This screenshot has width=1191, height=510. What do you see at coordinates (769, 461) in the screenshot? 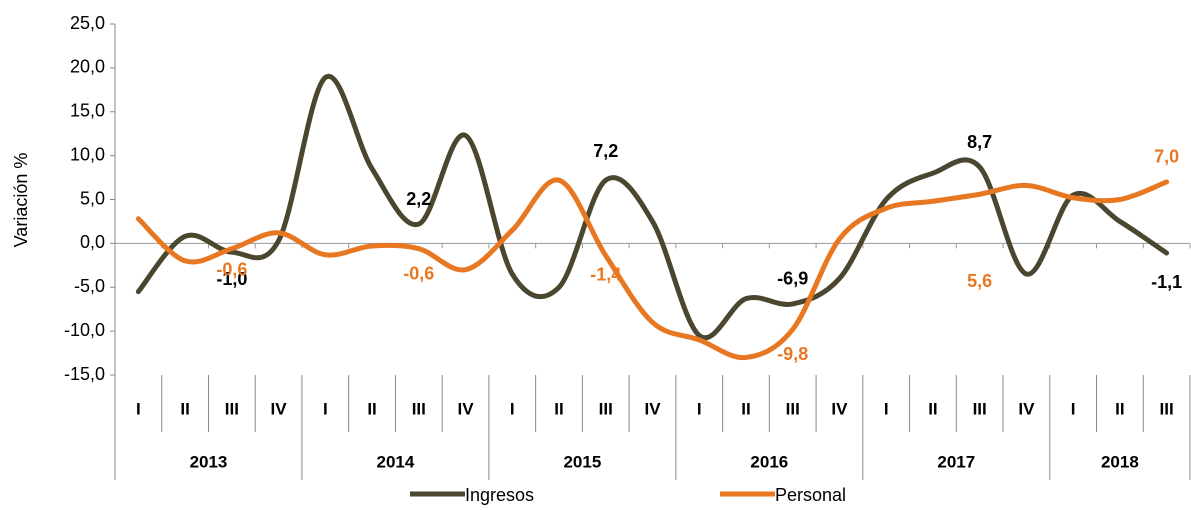
I see `year-label: 2016` at bounding box center [769, 461].